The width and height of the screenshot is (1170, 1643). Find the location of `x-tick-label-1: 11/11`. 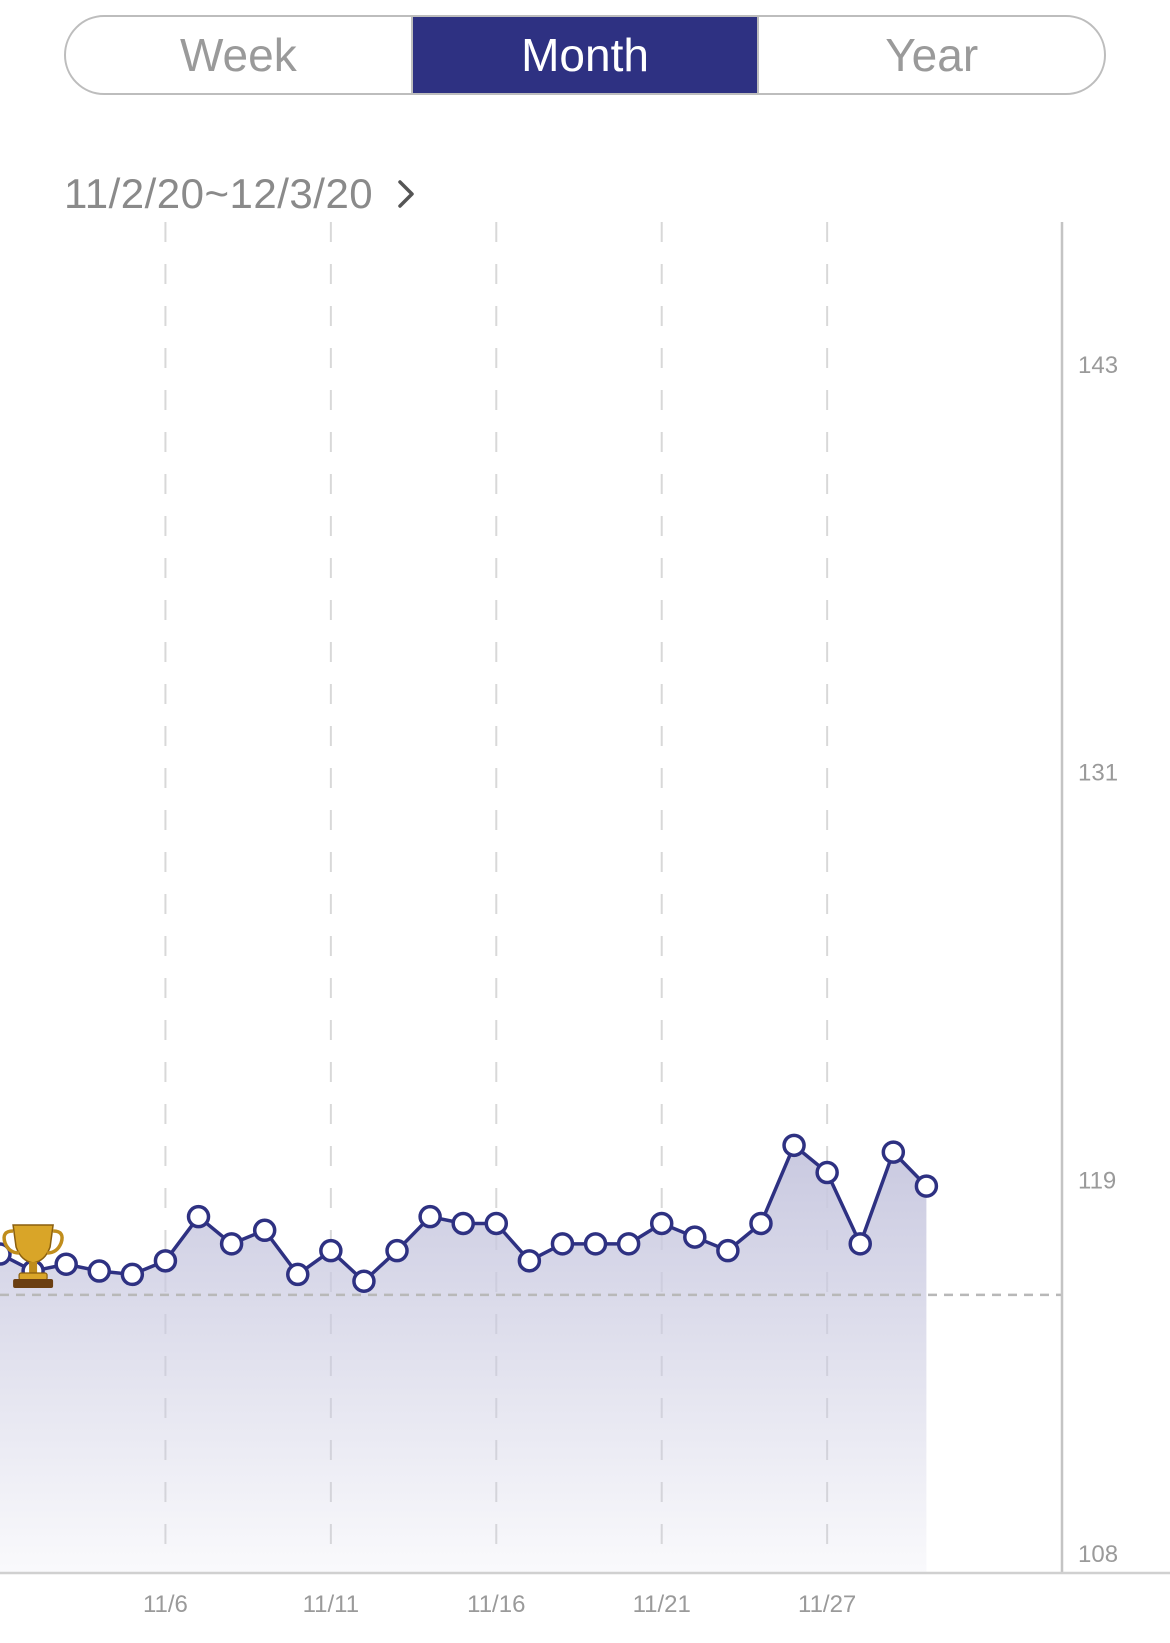

x-tick-label-1: 11/11 is located at coordinates (331, 1604).